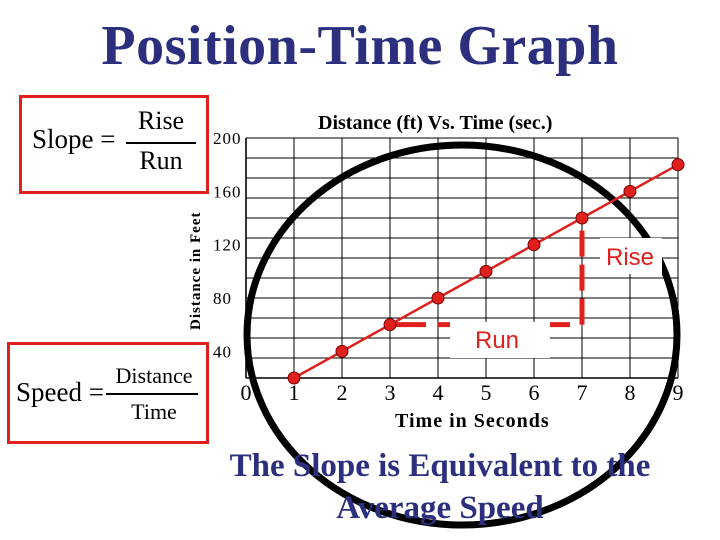  Describe the element at coordinates (222, 351) in the screenshot. I see `y-tick-label: 40` at that location.